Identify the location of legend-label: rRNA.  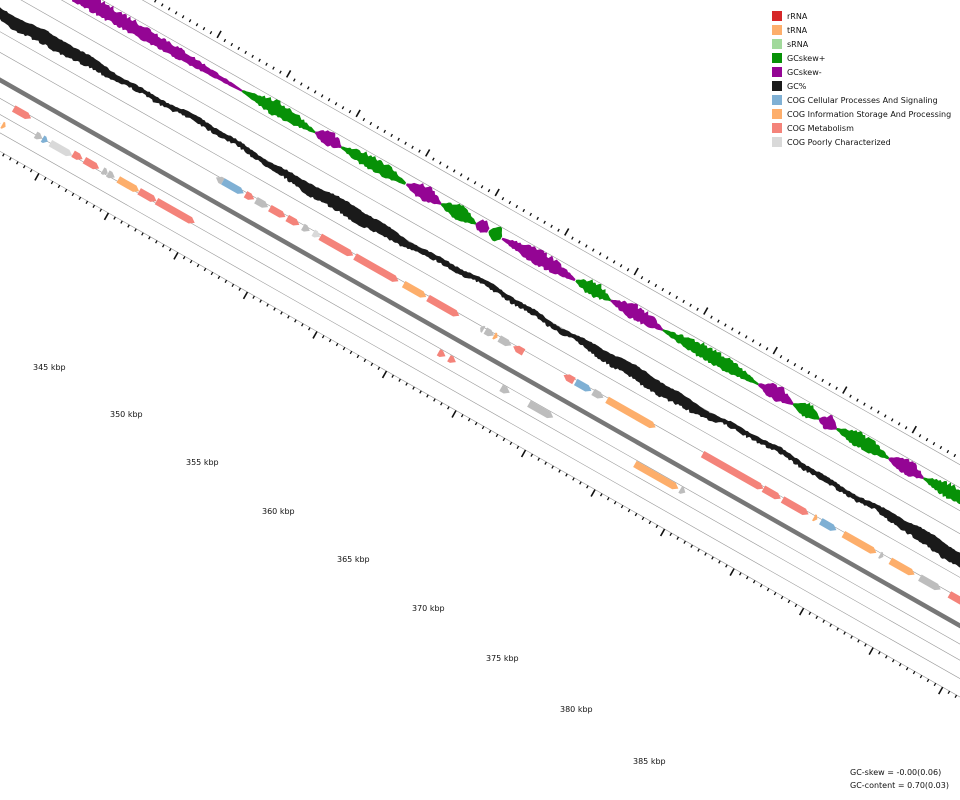
(797, 16).